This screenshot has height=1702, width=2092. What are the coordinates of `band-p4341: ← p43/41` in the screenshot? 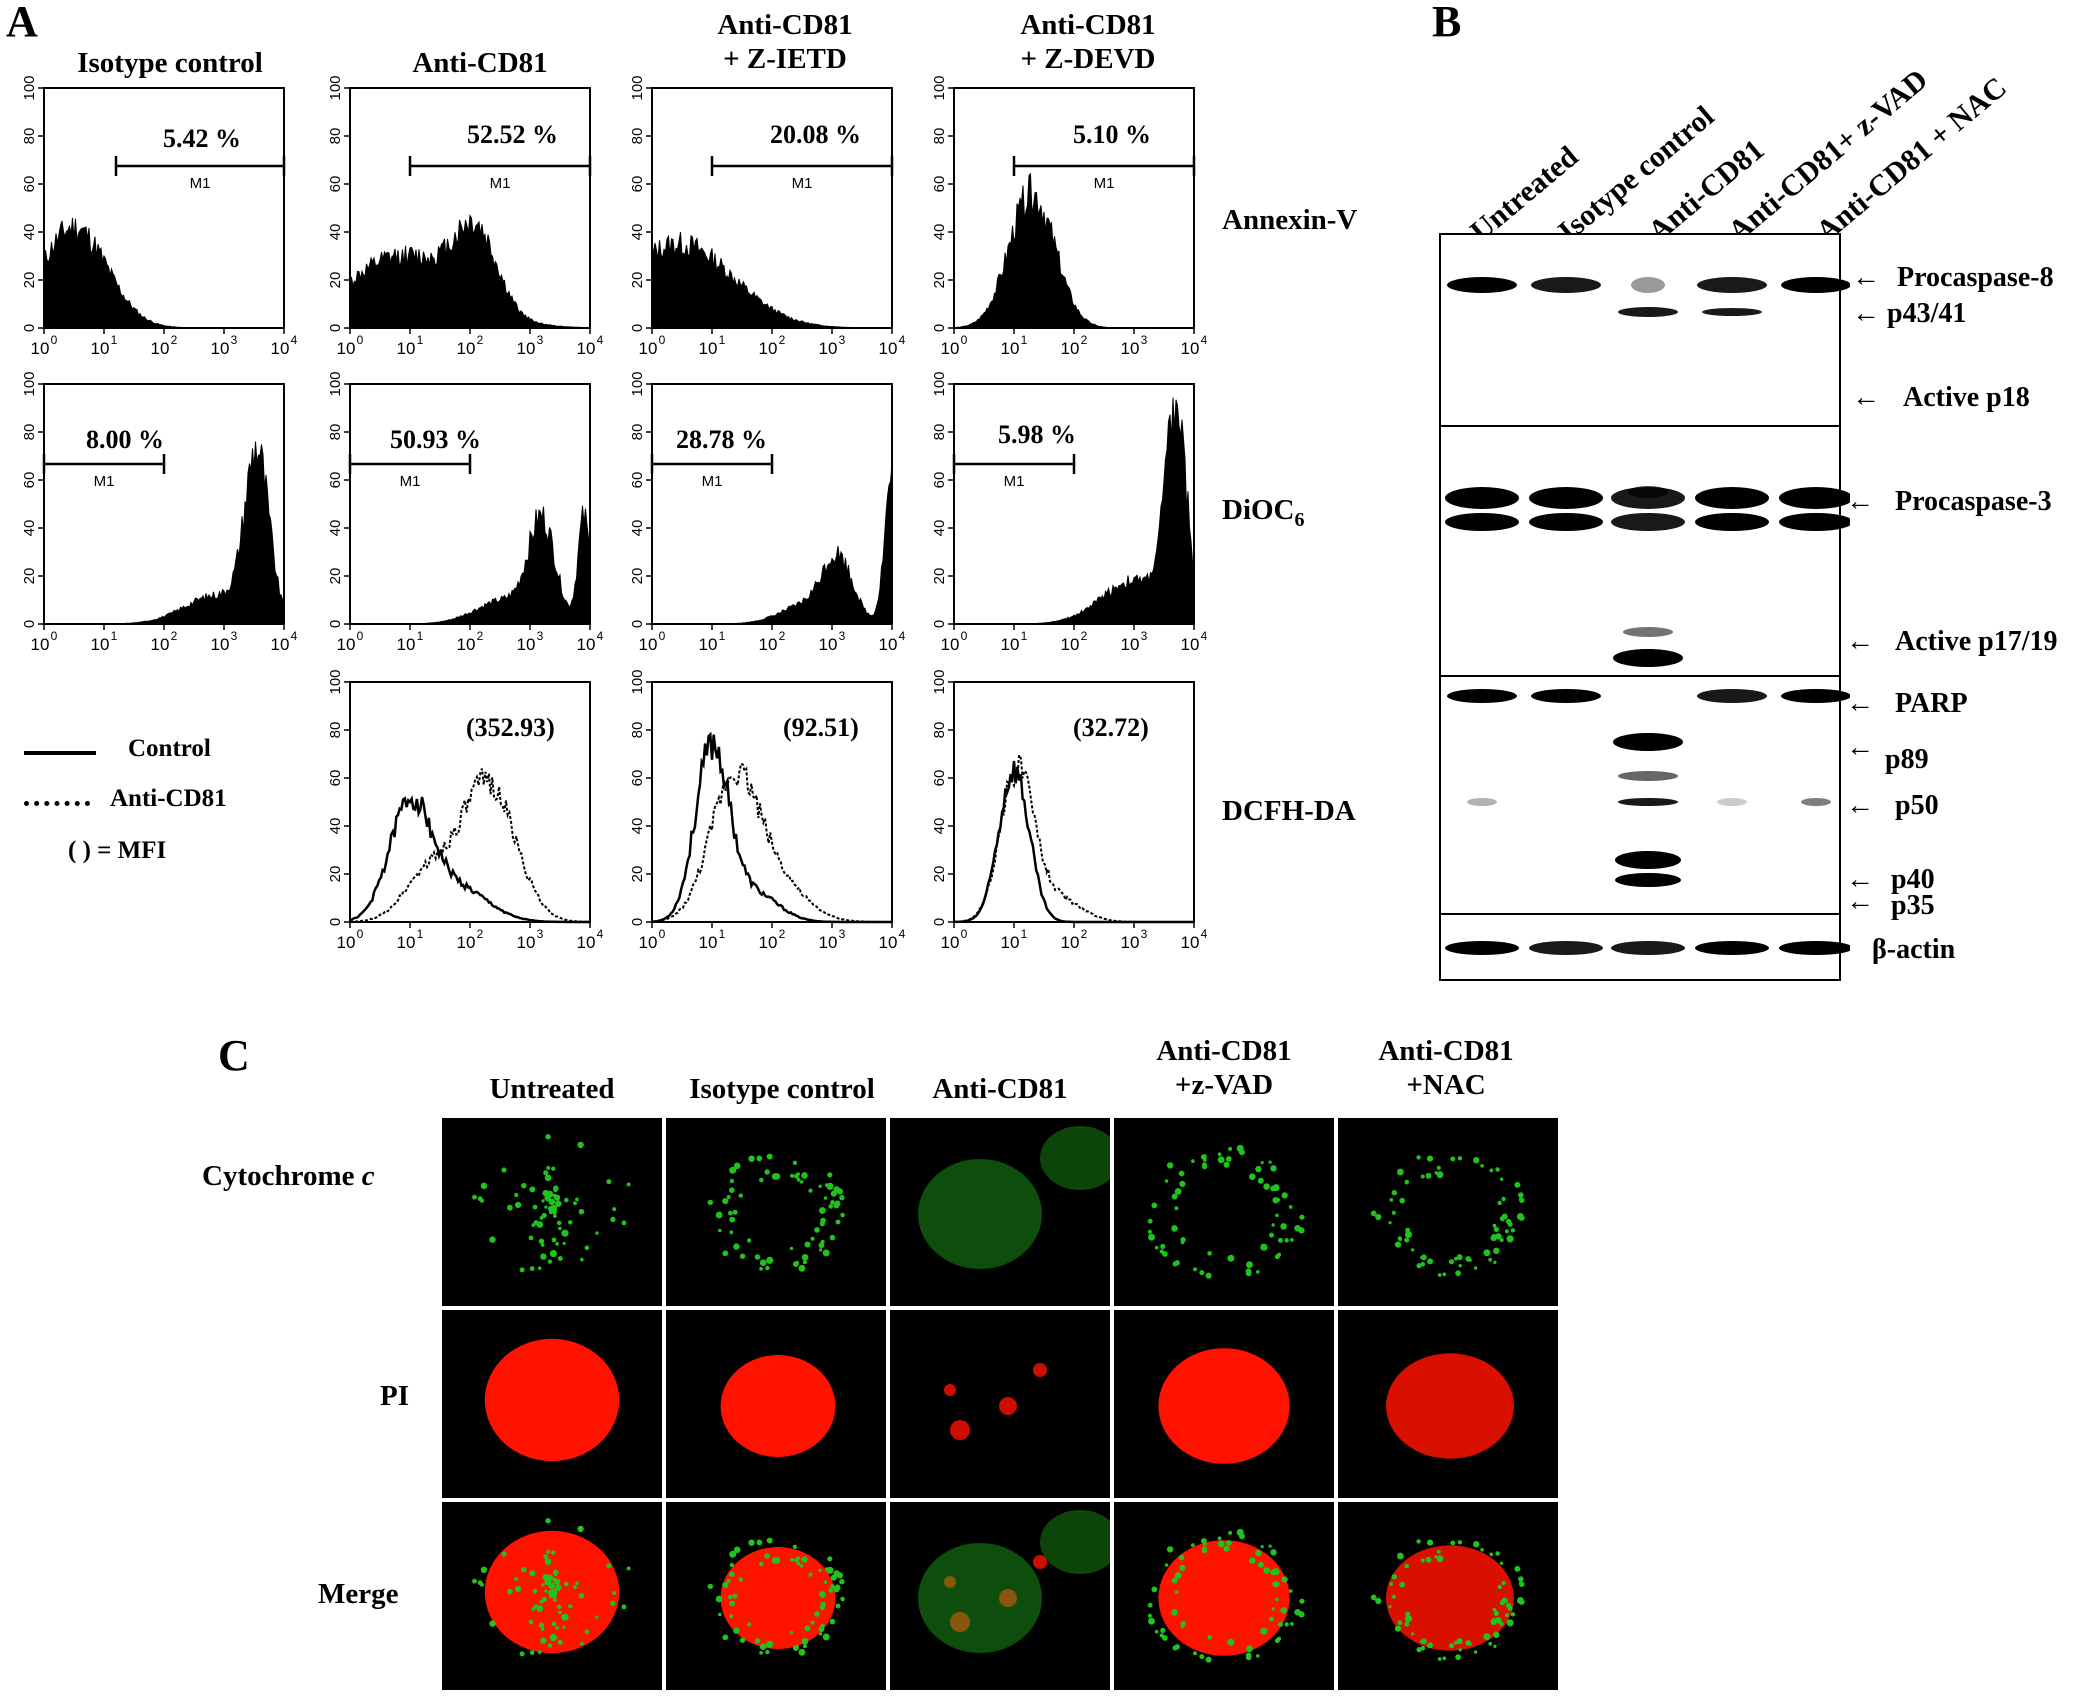 It's located at (1909, 314).